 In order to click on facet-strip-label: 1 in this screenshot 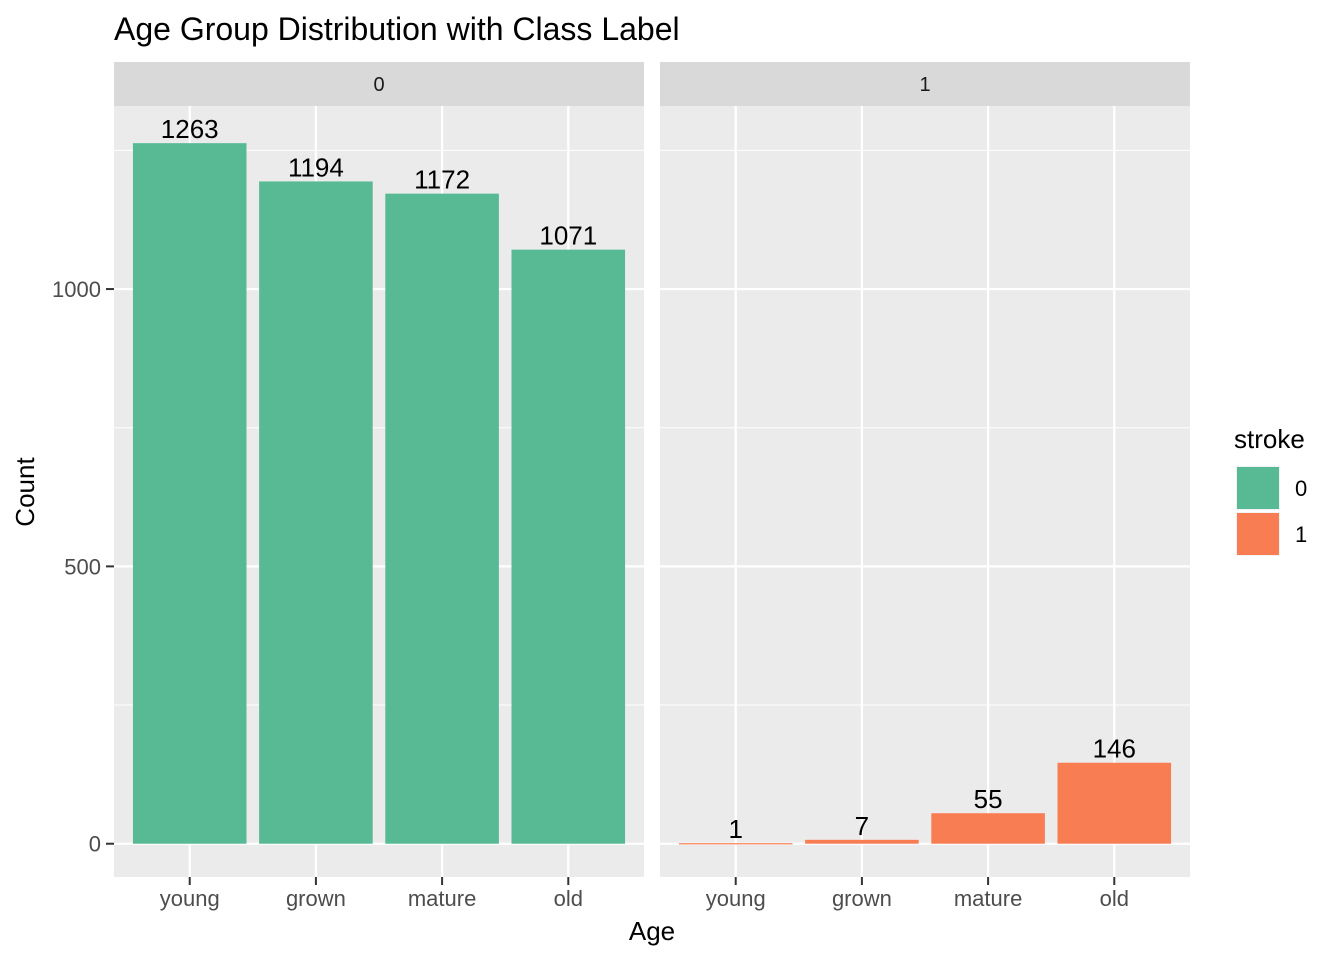, I will do `click(924, 85)`.